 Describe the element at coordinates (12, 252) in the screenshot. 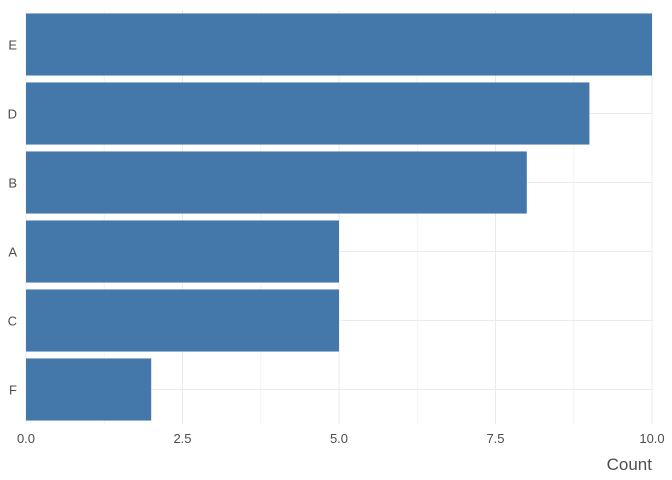

I see `y-tick-label: A` at that location.